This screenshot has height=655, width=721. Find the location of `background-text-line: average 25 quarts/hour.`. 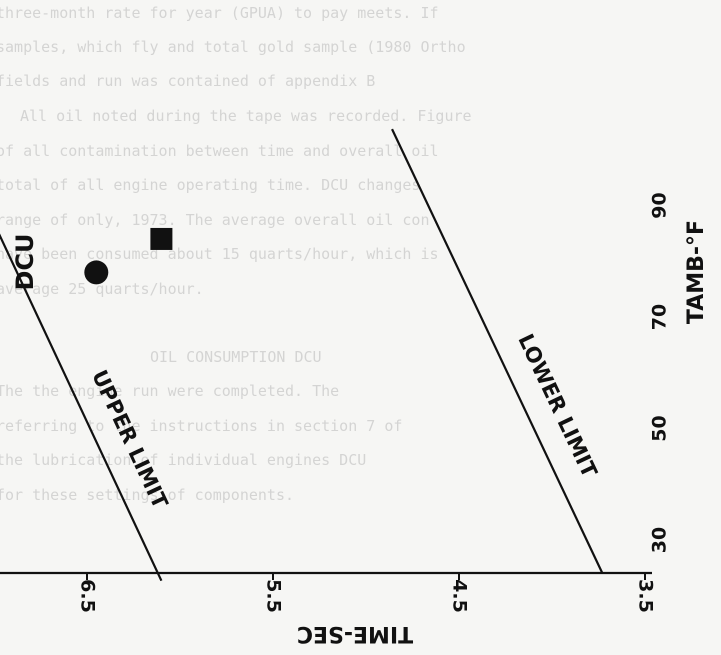

background-text-line: average 25 quarts/hour. is located at coordinates (102, 289).